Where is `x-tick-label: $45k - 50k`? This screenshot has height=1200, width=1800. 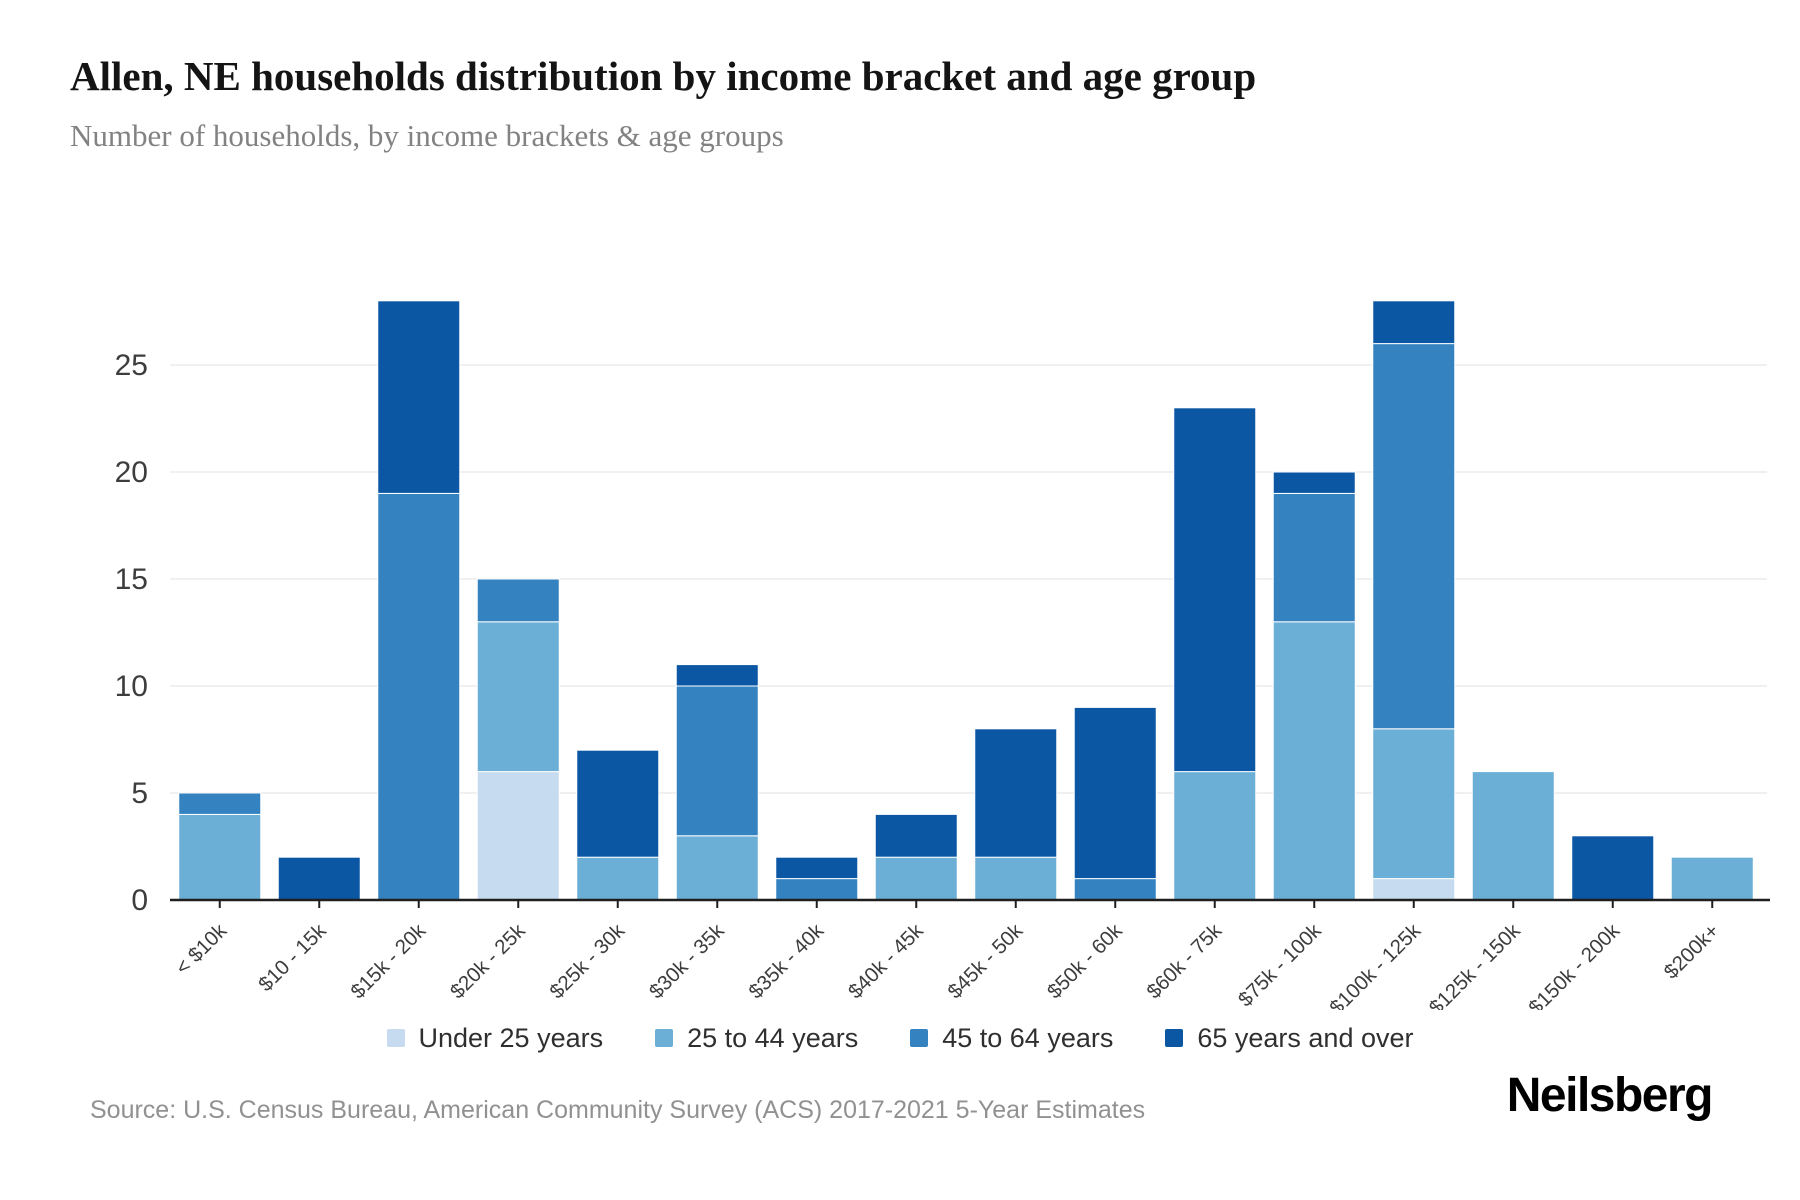
x-tick-label: $45k - 50k is located at coordinates (985, 961).